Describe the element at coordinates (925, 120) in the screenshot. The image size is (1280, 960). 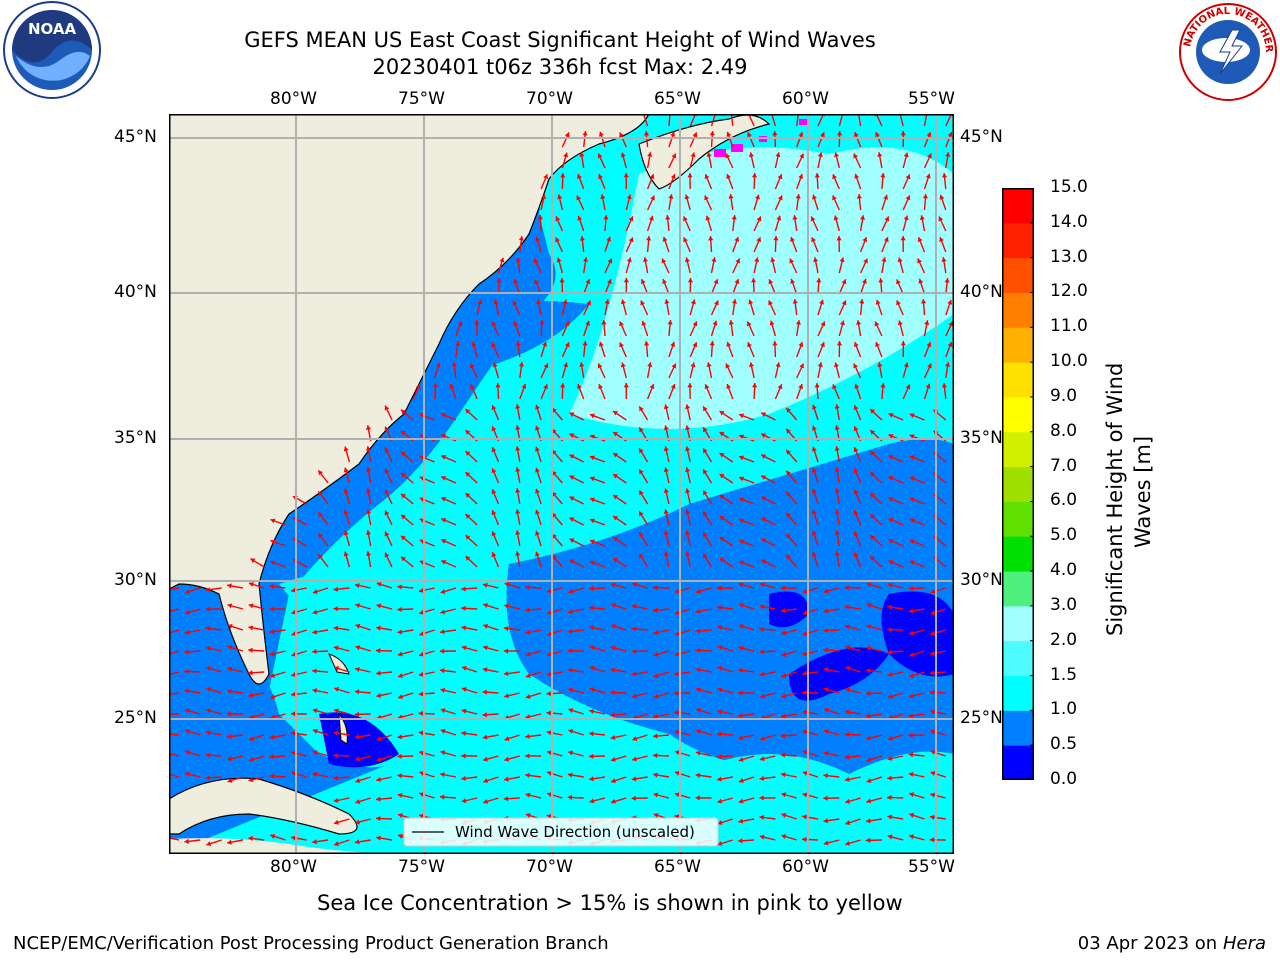
I see `wave-direction-arrow` at that location.